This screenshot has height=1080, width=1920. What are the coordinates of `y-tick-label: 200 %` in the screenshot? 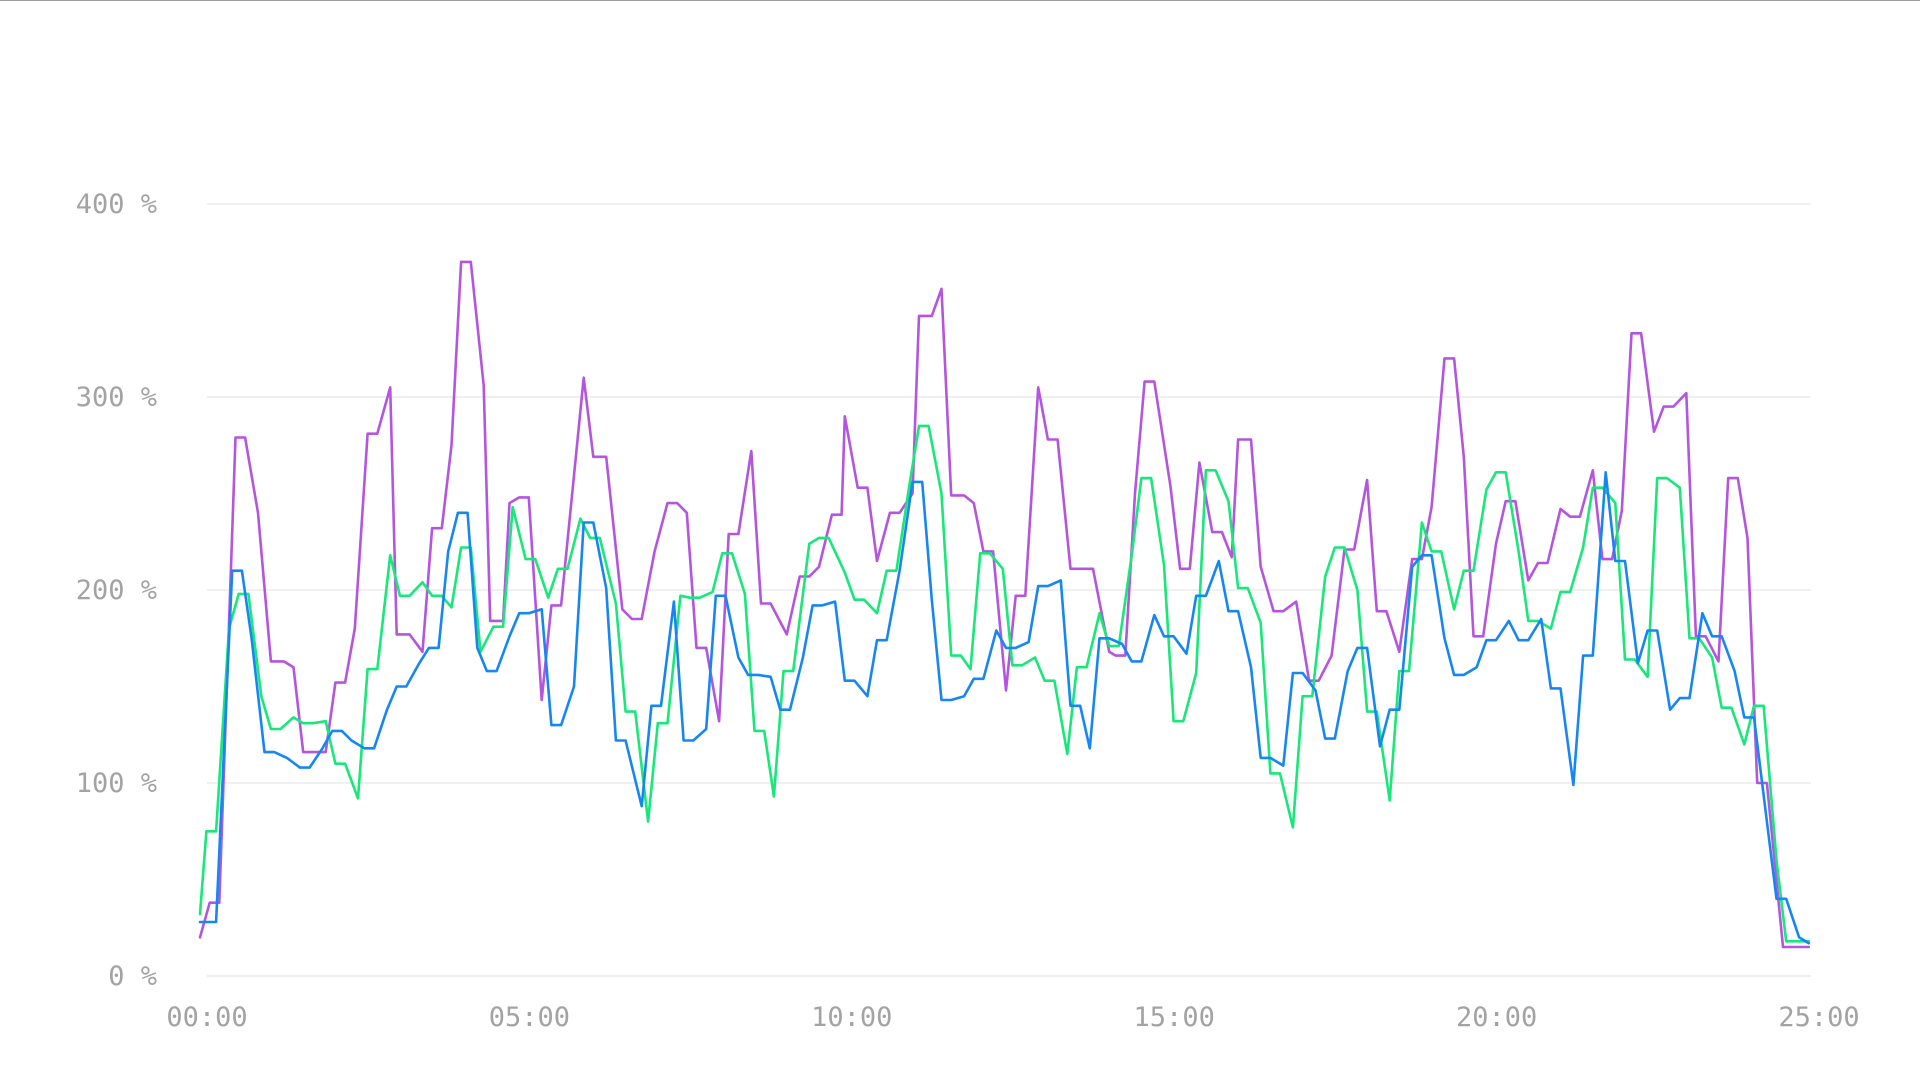 It's located at (116, 590).